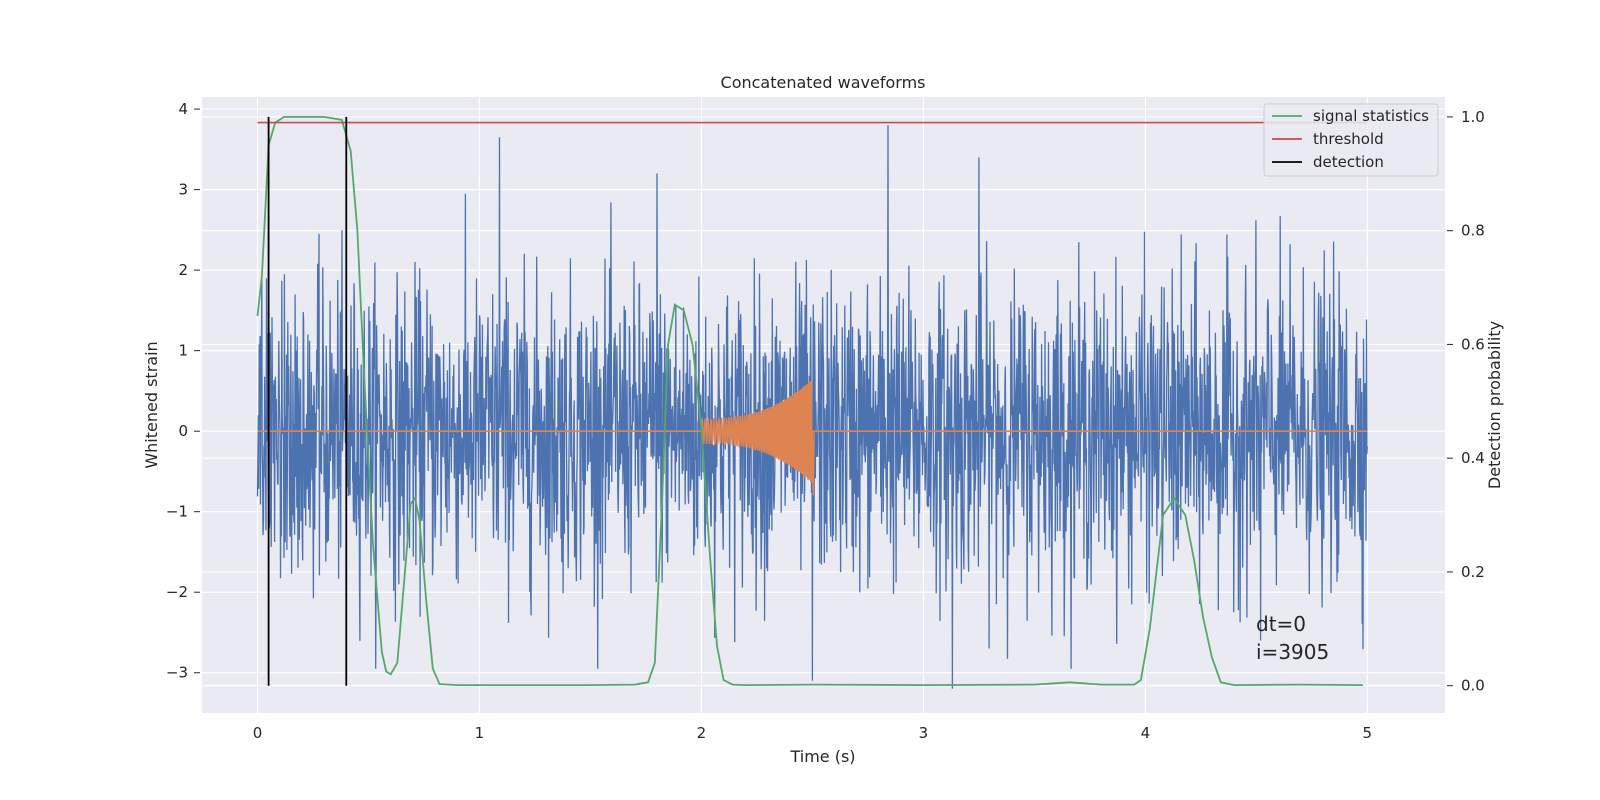  I want to click on x-tick-label: 5, so click(1368, 733).